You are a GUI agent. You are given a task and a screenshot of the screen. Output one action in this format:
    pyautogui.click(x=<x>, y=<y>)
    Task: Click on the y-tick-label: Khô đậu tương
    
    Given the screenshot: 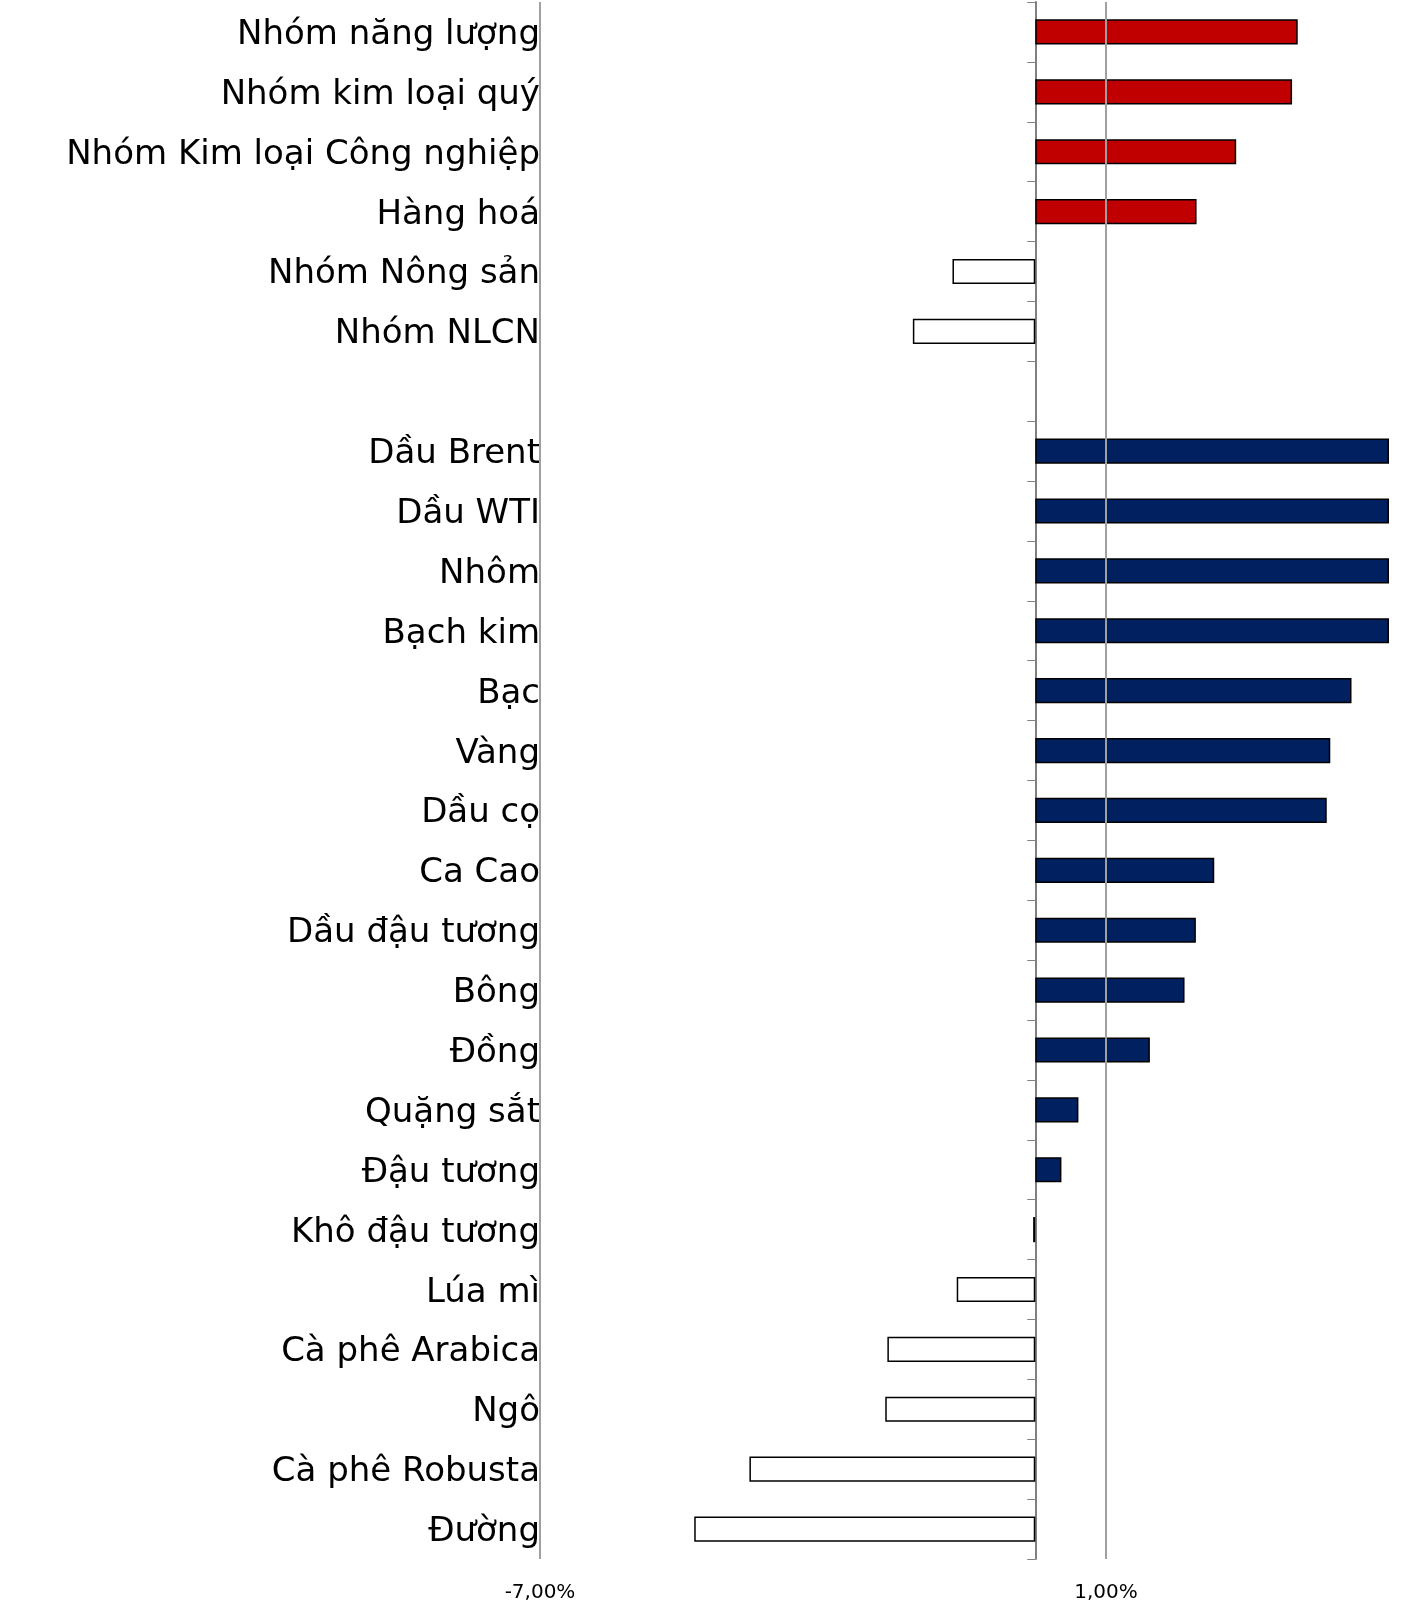 What is the action you would take?
    pyautogui.click(x=415, y=1229)
    